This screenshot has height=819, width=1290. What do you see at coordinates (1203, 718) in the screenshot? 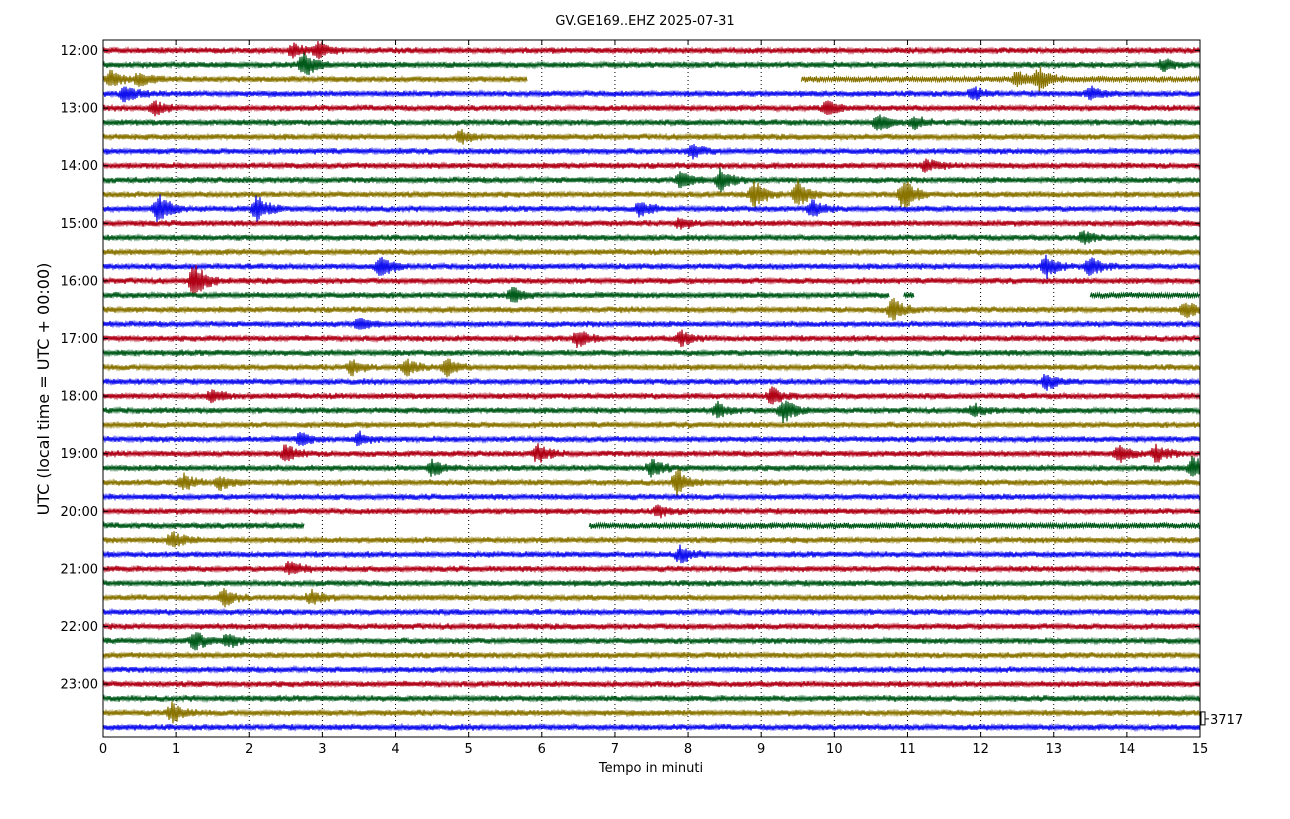
I see `scale-bar` at bounding box center [1203, 718].